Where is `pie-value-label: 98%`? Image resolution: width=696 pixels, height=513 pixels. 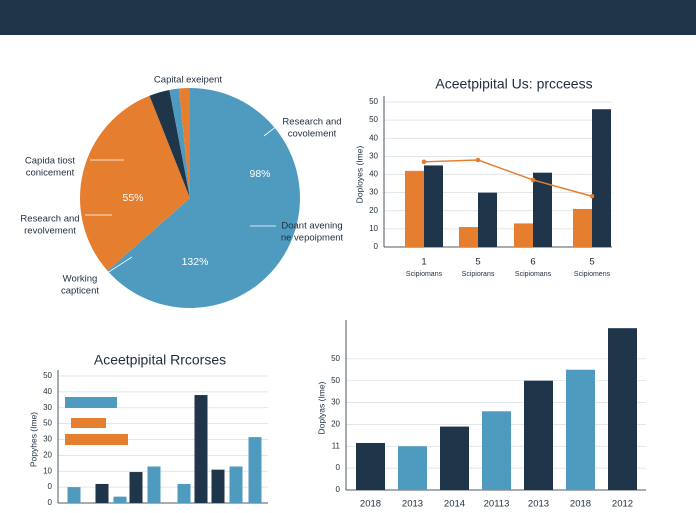
pie-value-label: 98% is located at coordinates (259, 174).